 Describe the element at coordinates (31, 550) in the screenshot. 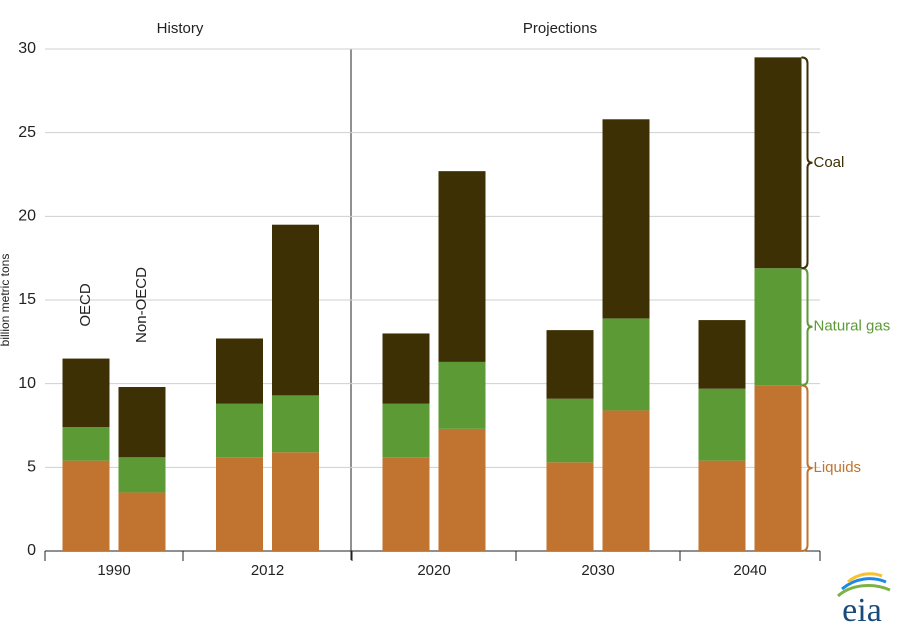

I see `y-tick-label: 0` at that location.